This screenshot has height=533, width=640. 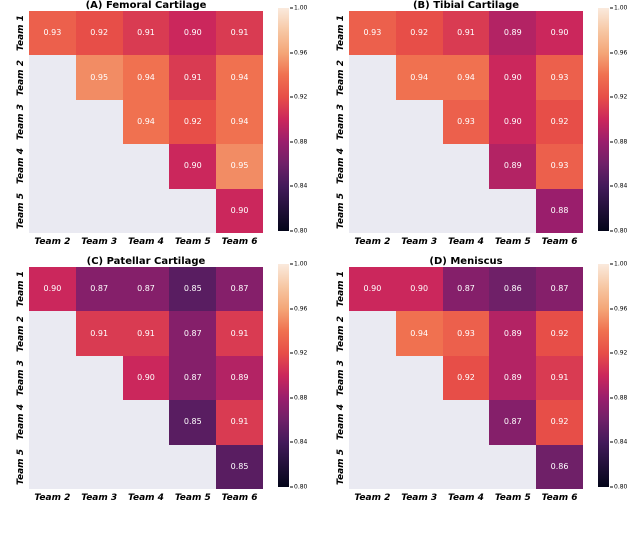 What do you see at coordinates (52, 498) in the screenshot?
I see `x-tick-label: Team 2` at bounding box center [52, 498].